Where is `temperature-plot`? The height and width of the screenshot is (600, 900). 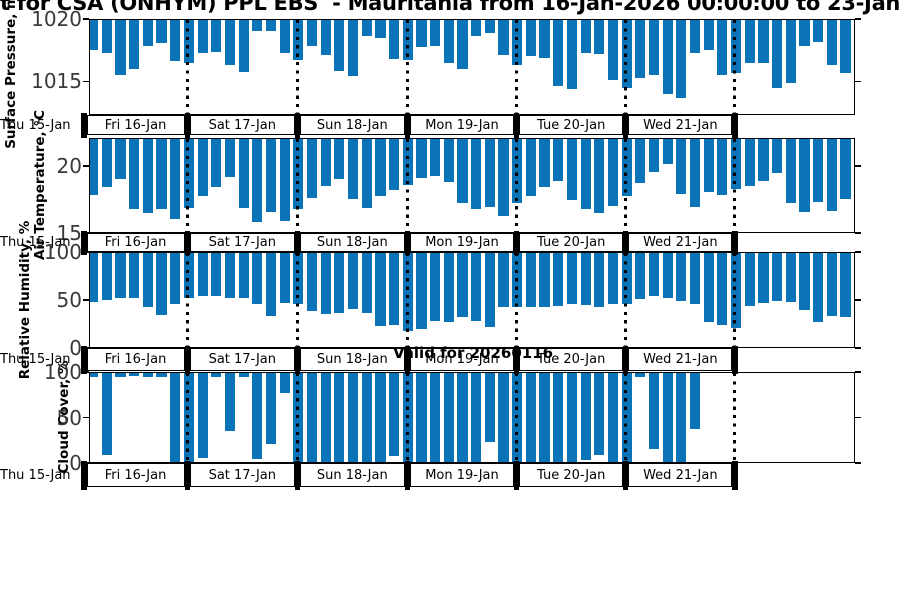
temperature-plot is located at coordinates (472, 185).